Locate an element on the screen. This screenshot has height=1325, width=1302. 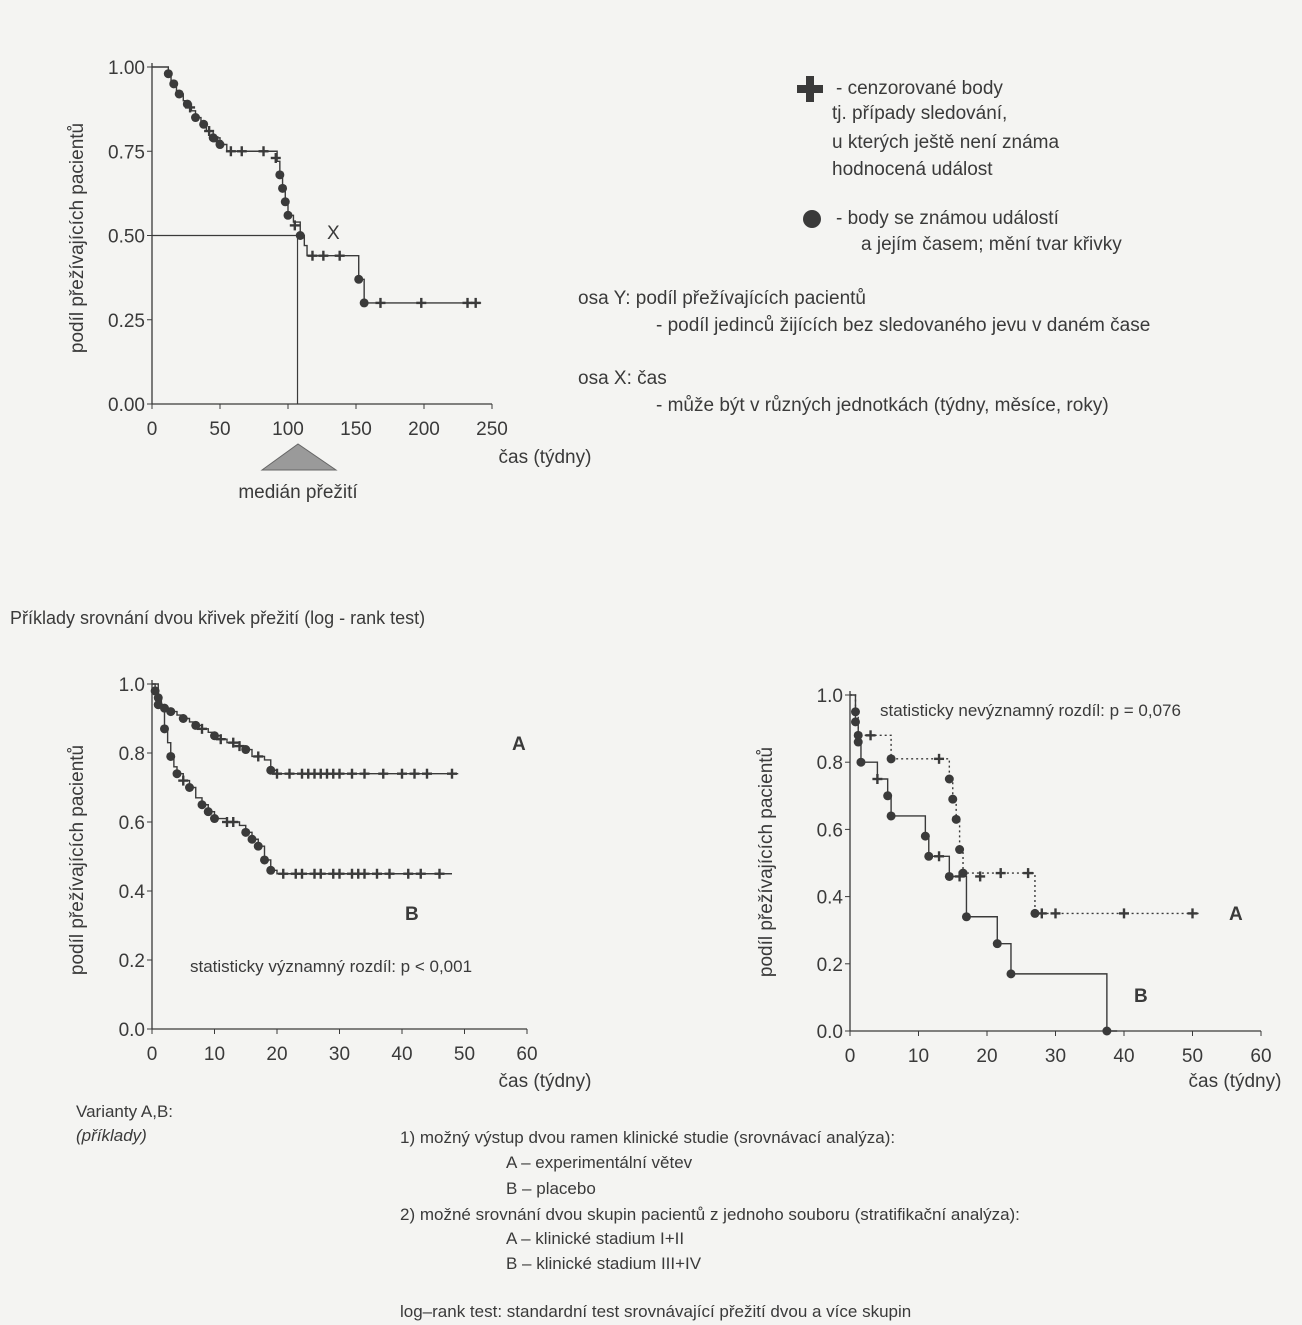
x-tick-label: 60 is located at coordinates (526, 1054).